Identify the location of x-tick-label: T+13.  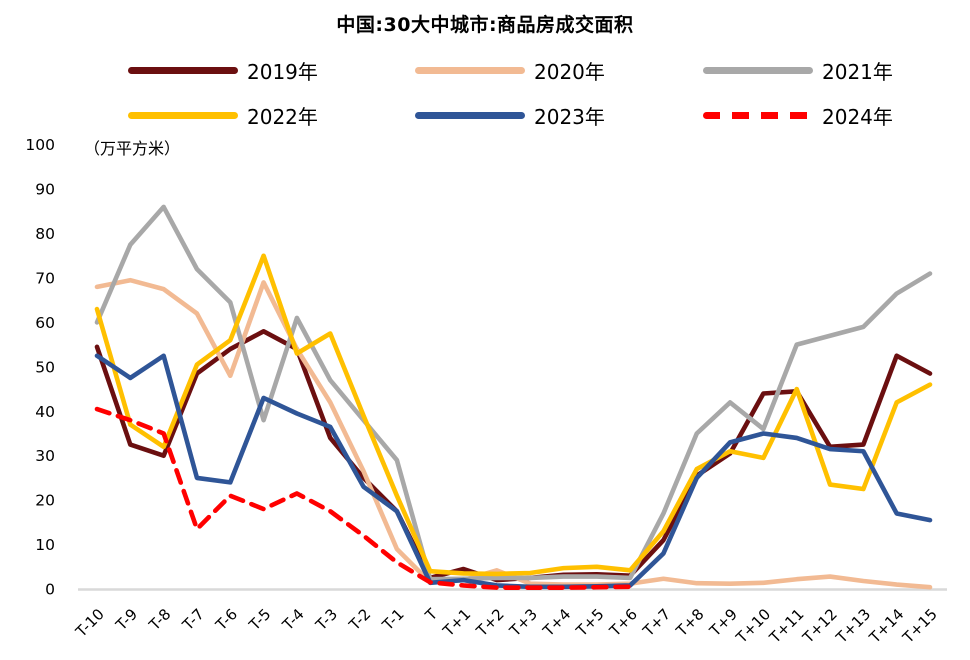
(853, 626).